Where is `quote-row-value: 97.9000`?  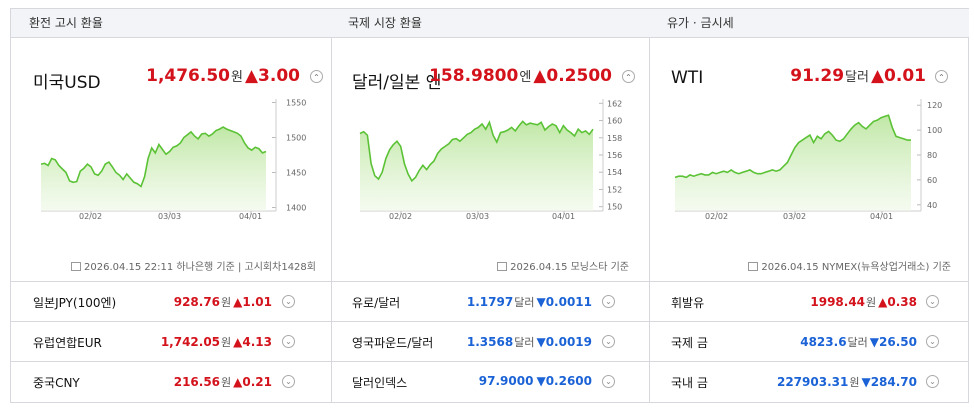 quote-row-value: 97.9000 is located at coordinates (506, 381).